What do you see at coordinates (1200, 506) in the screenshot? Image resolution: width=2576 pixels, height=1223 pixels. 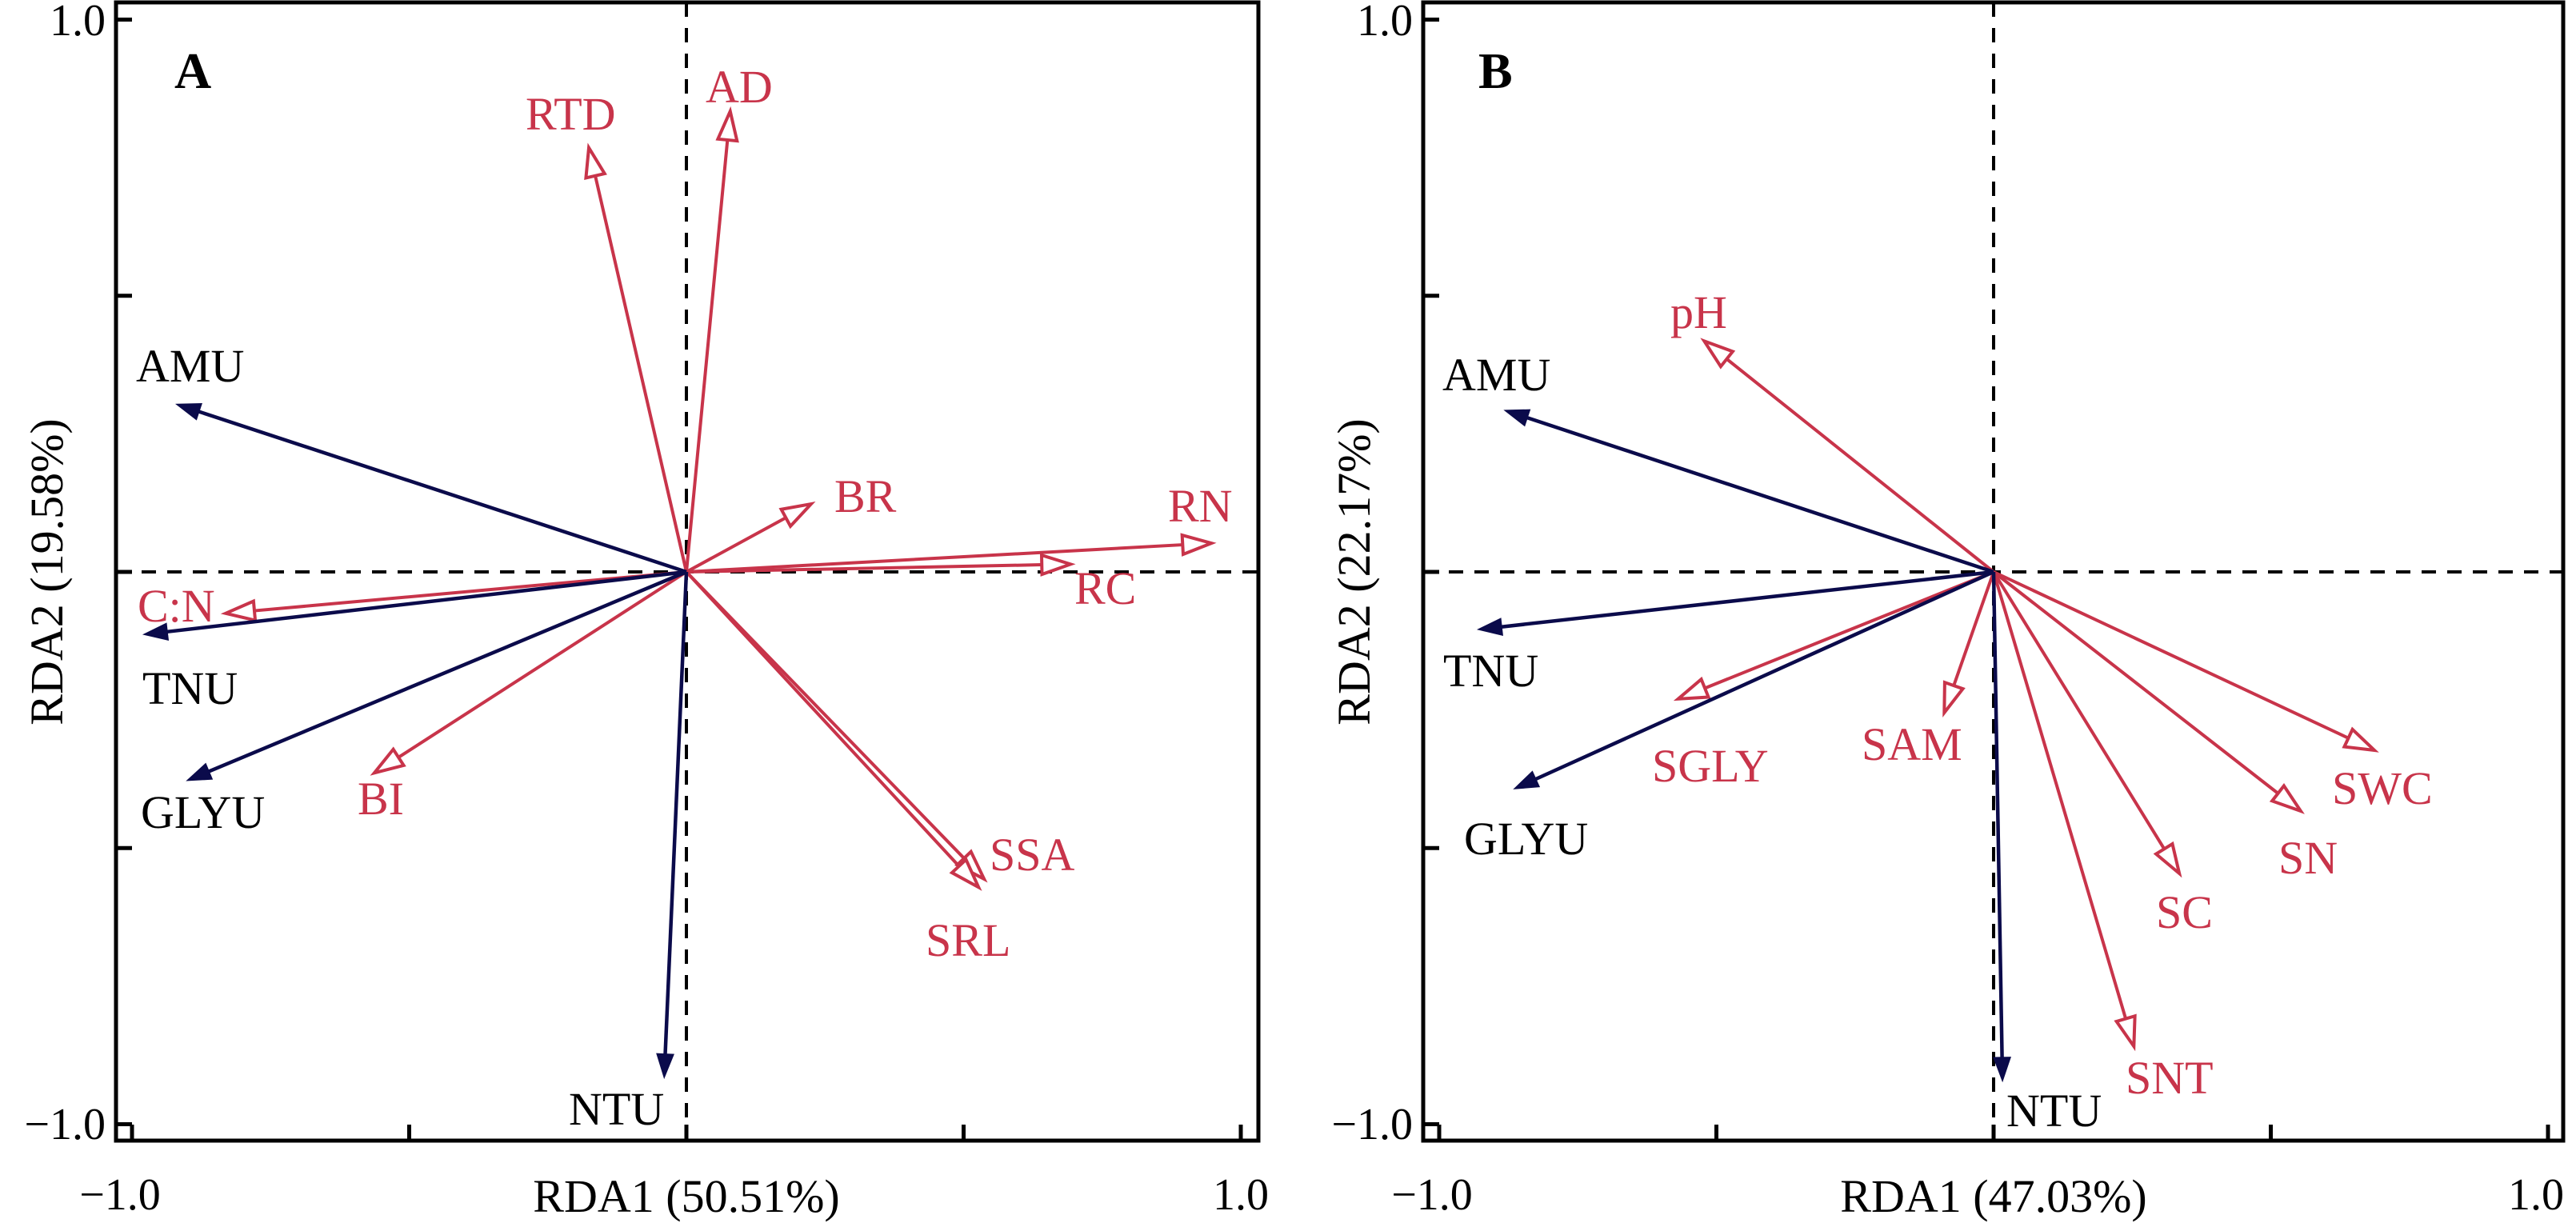 I see `vector-label: RN` at bounding box center [1200, 506].